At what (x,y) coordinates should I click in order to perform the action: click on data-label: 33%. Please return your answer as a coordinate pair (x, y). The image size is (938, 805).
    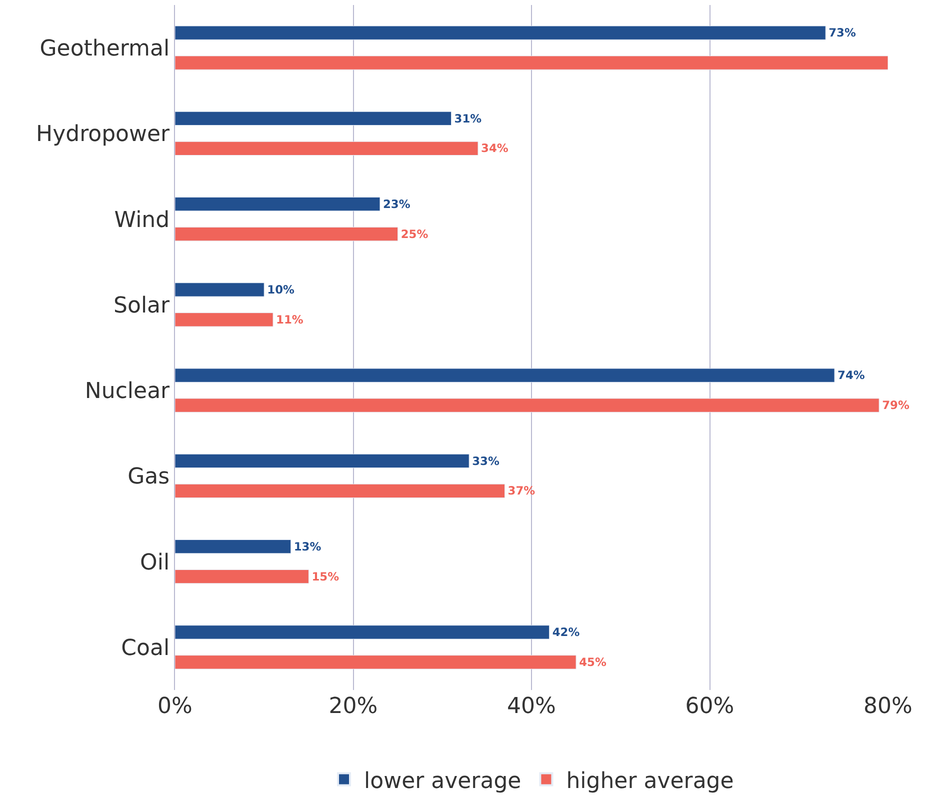
    Looking at the image, I should click on (486, 461).